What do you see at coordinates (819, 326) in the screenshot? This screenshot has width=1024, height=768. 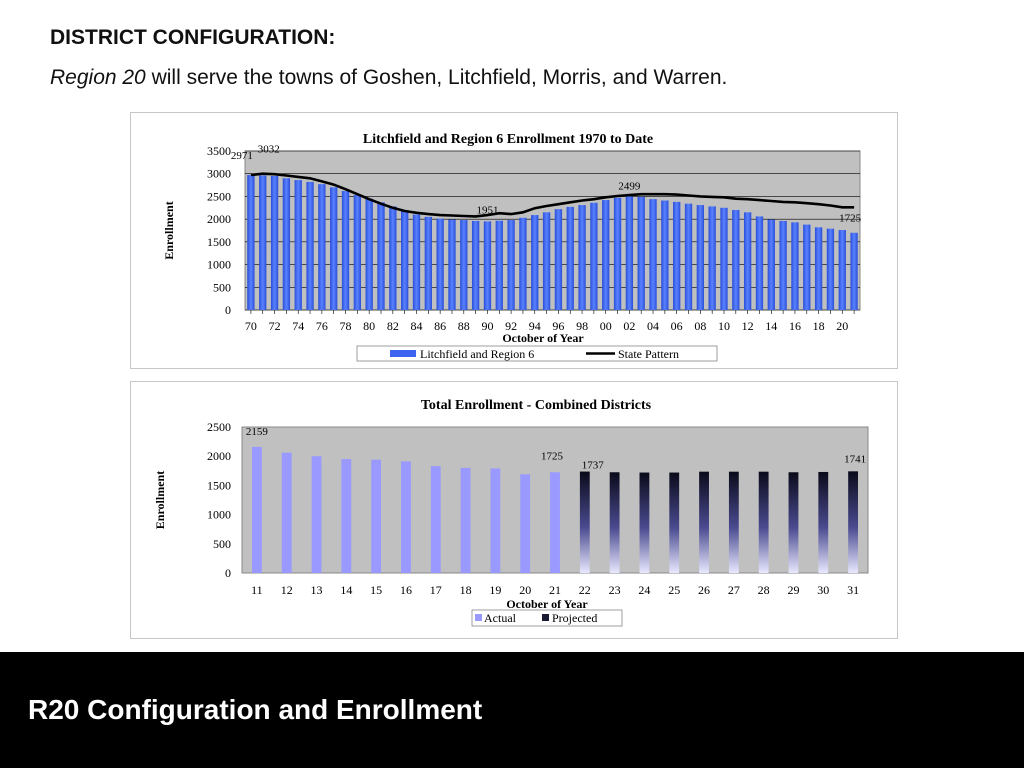 I see `x-tick-label: 18` at bounding box center [819, 326].